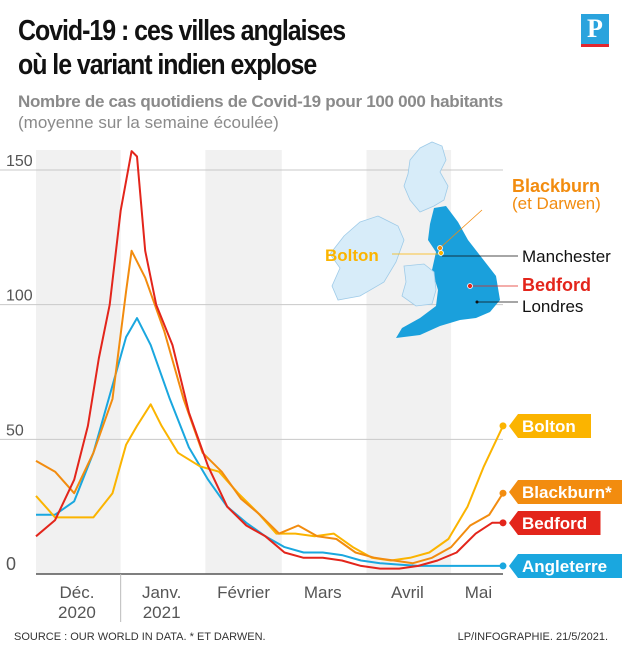  I want to click on series-tag-label: Blackburn*, so click(567, 492).